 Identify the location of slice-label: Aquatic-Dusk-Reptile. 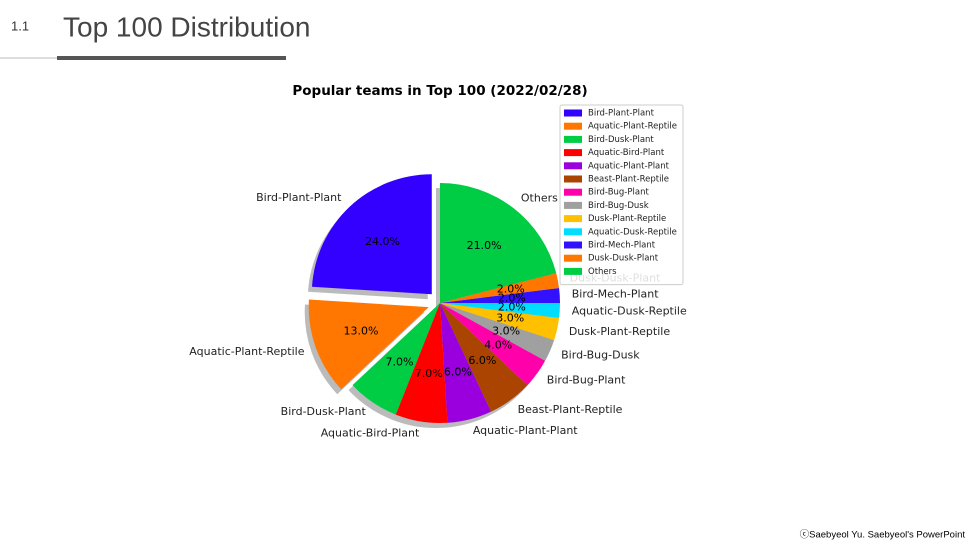
(629, 310).